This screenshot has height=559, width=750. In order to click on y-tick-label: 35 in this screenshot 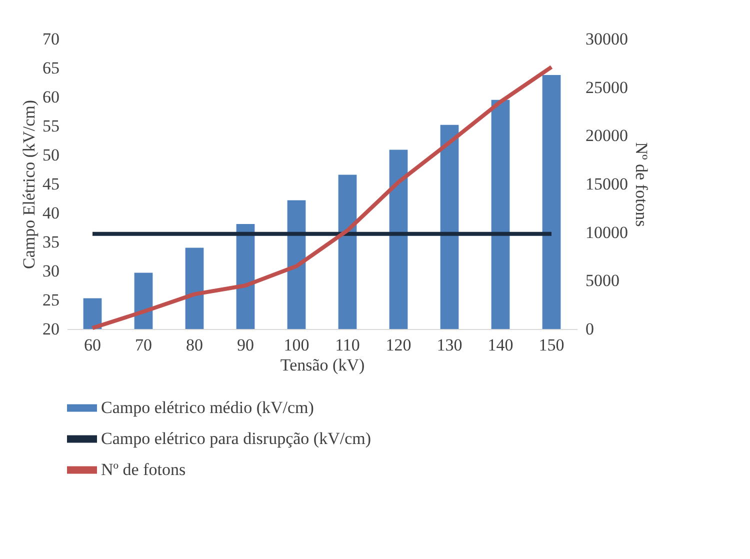, I will do `click(51, 242)`.